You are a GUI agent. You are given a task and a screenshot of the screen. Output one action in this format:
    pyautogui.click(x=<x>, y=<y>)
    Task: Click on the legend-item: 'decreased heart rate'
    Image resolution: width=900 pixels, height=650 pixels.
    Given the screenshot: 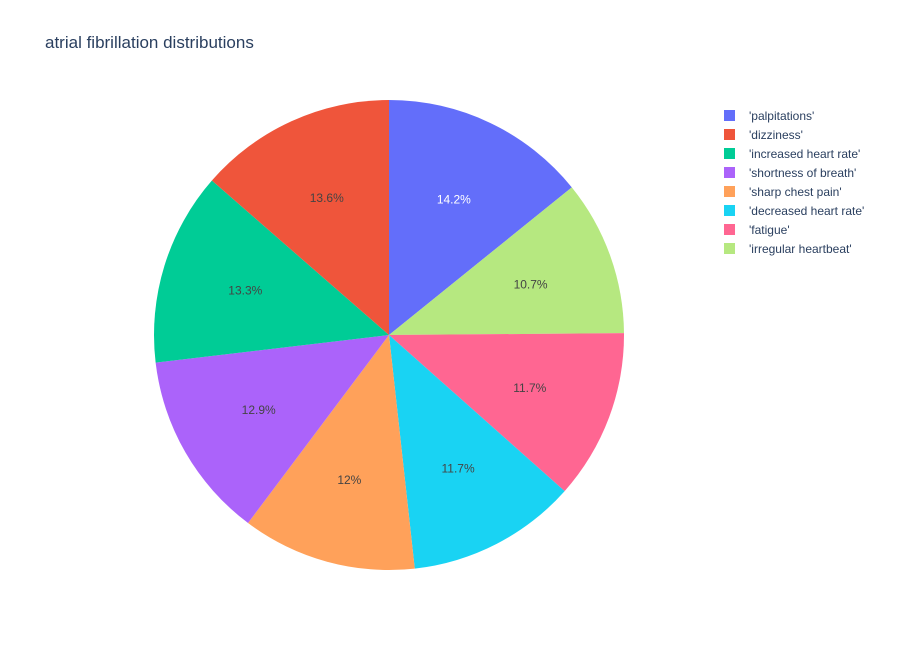 What is the action you would take?
    pyautogui.click(x=794, y=210)
    